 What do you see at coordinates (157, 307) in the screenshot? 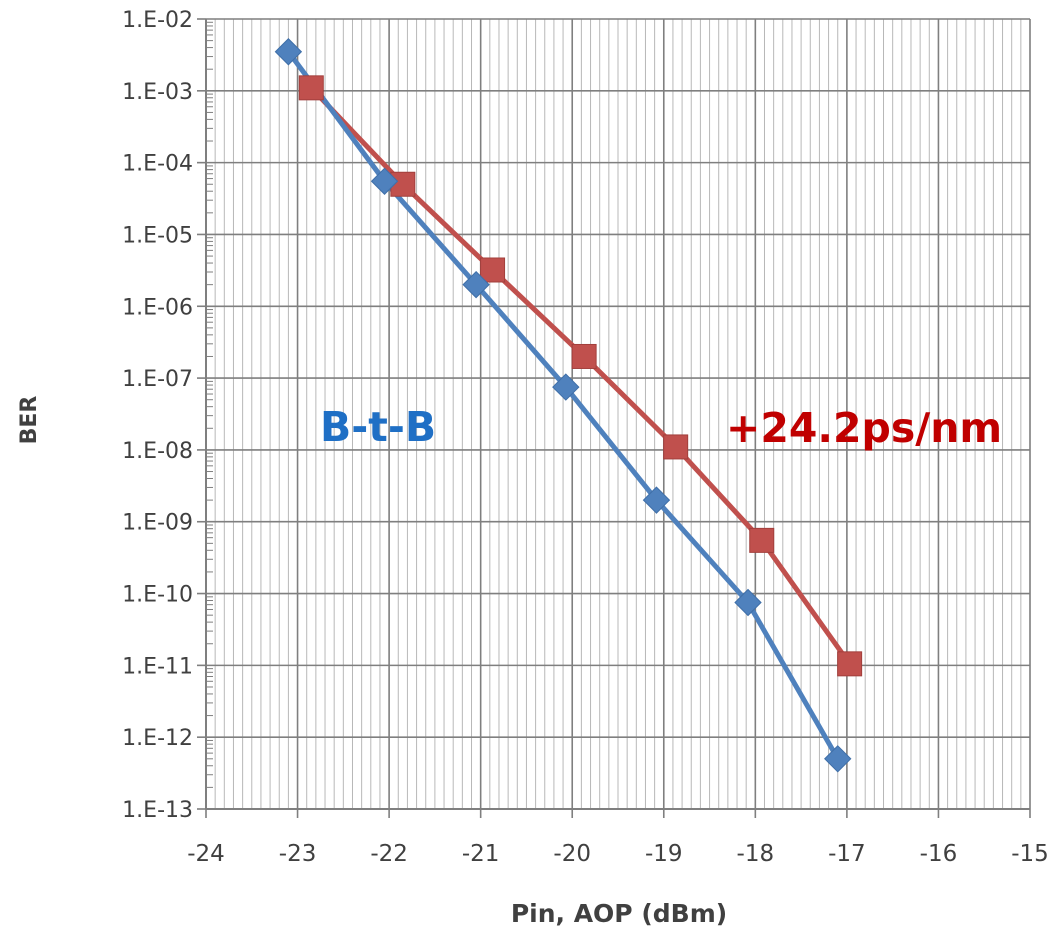
I see `y-tick-label: 1.E-06` at bounding box center [157, 307].